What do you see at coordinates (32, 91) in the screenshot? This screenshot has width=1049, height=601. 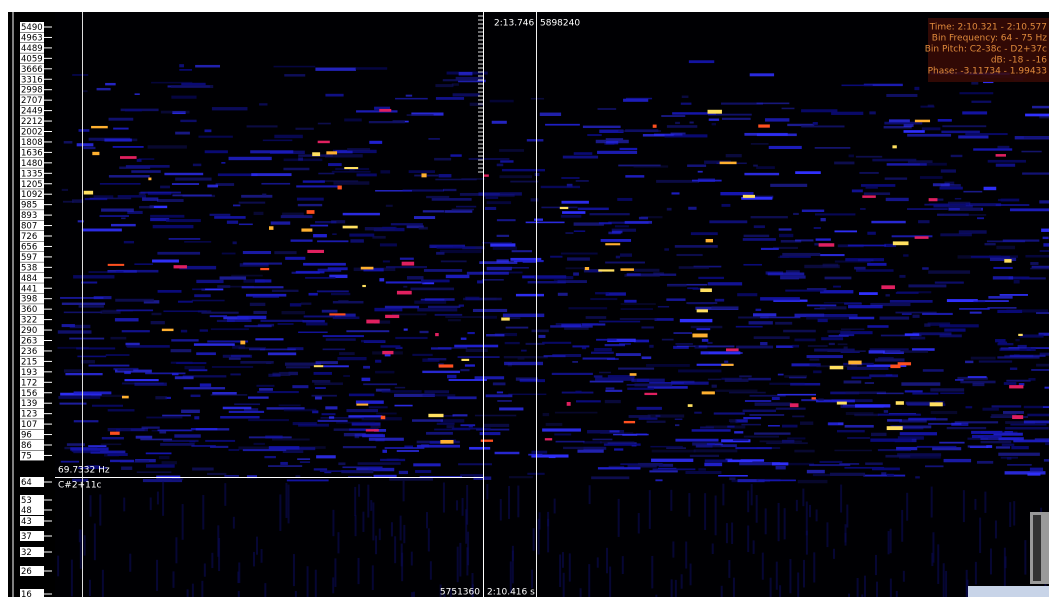 I see `scale-label: 2998` at bounding box center [32, 91].